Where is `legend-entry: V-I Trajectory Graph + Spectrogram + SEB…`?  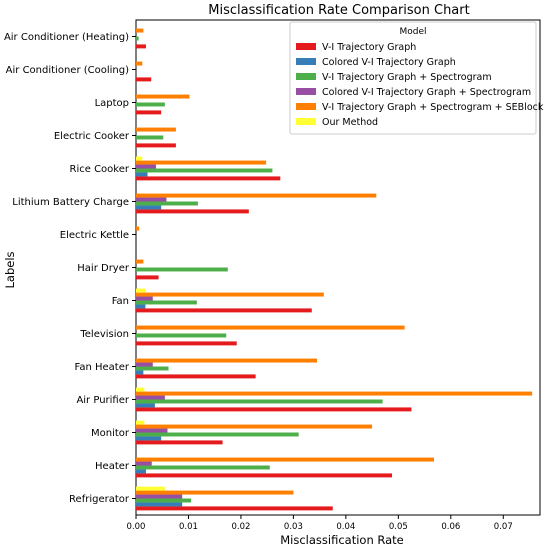 legend-entry: V-I Trajectory Graph + Spectrogram + SEB… is located at coordinates (433, 107).